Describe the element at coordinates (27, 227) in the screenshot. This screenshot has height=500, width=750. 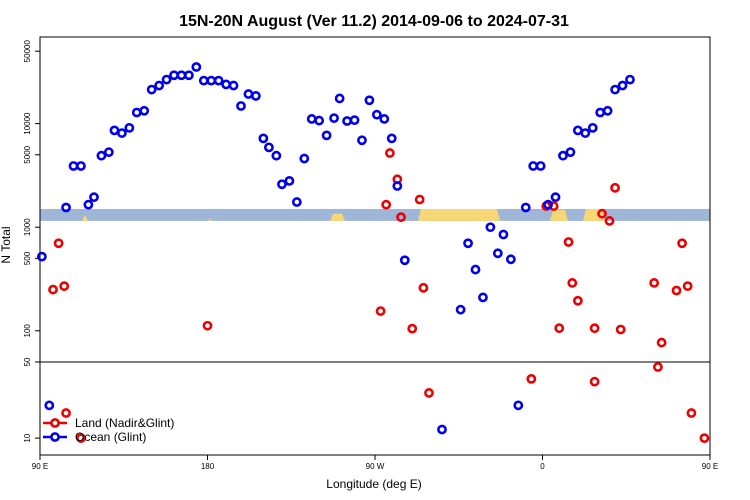
I see `y-tick-label-upper-2: 1000` at that location.